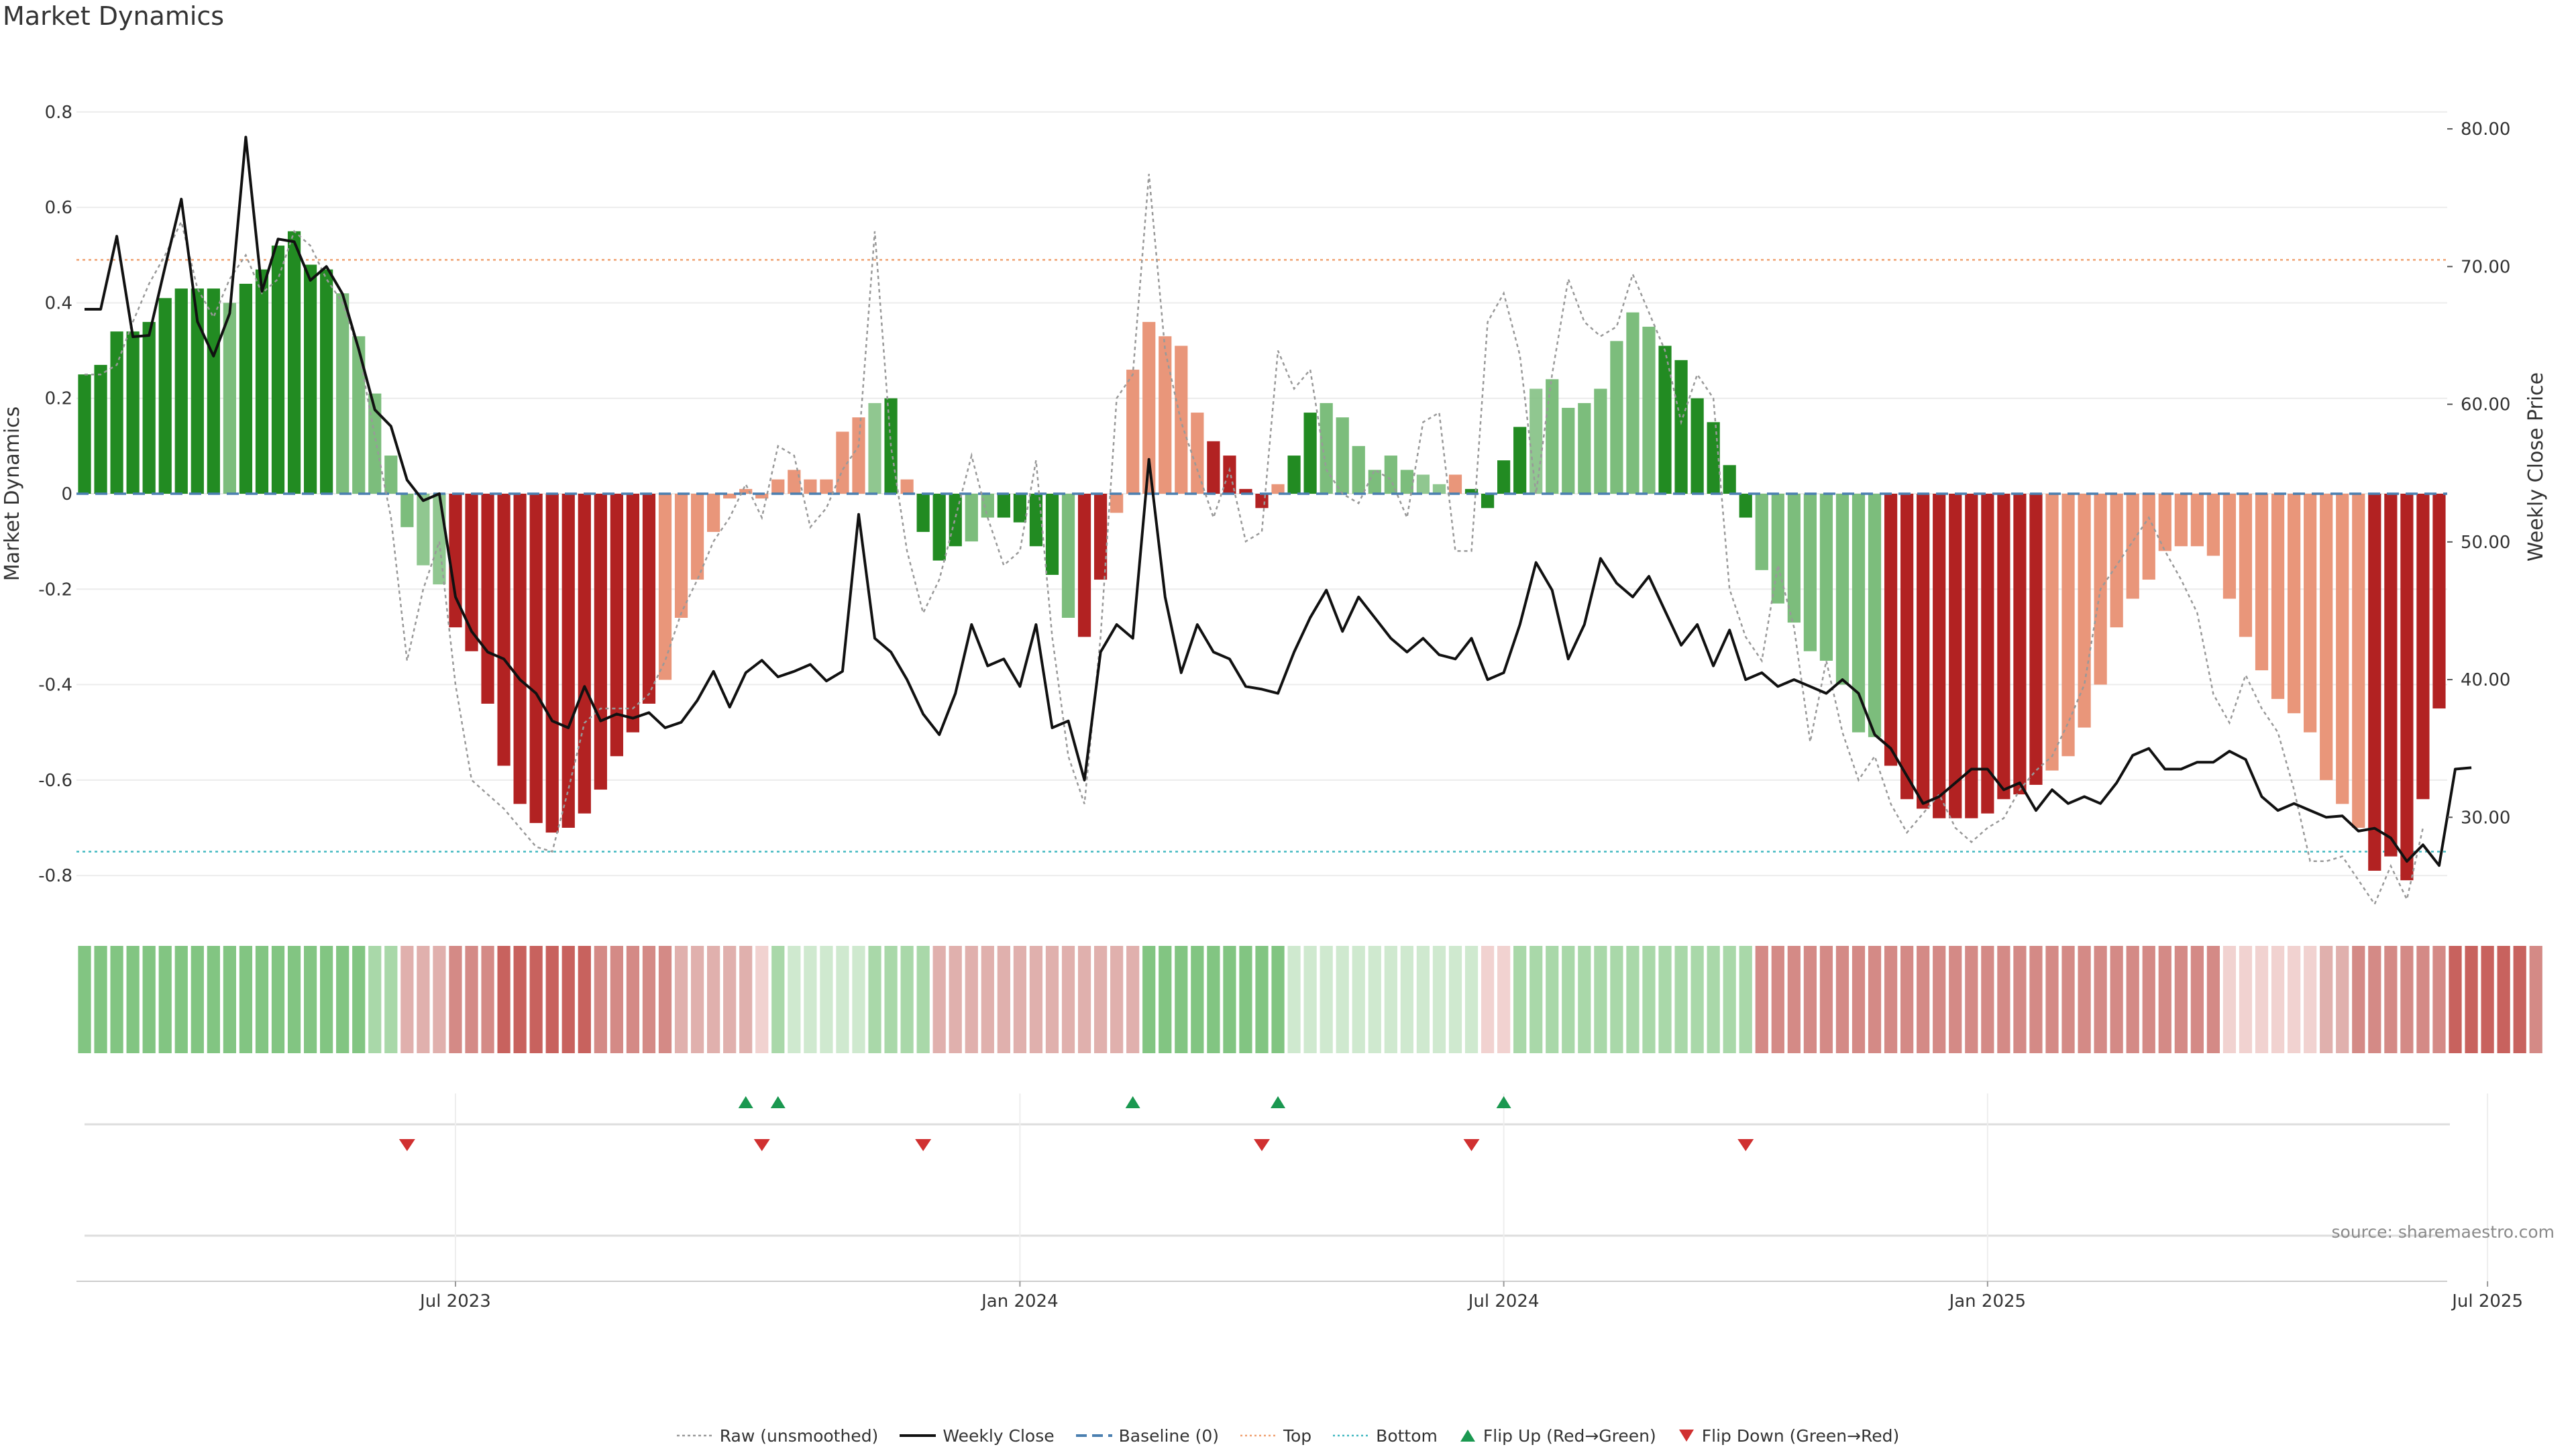 The image size is (2576, 1449). Describe the element at coordinates (1351, 1435) in the screenshot. I see `legend-bottom-swatch` at that location.